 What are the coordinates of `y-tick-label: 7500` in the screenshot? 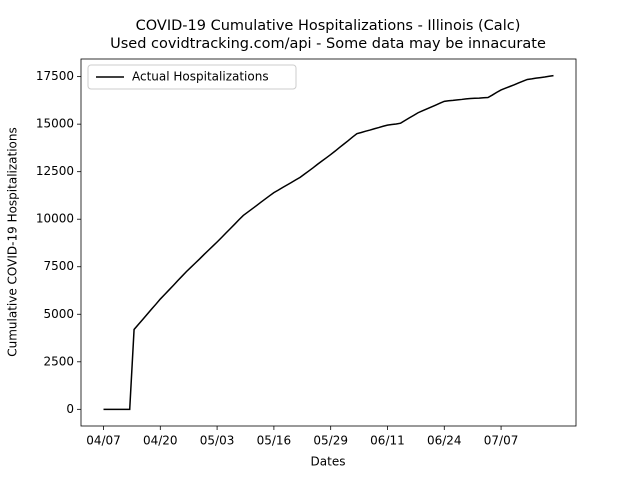 It's located at (58, 266).